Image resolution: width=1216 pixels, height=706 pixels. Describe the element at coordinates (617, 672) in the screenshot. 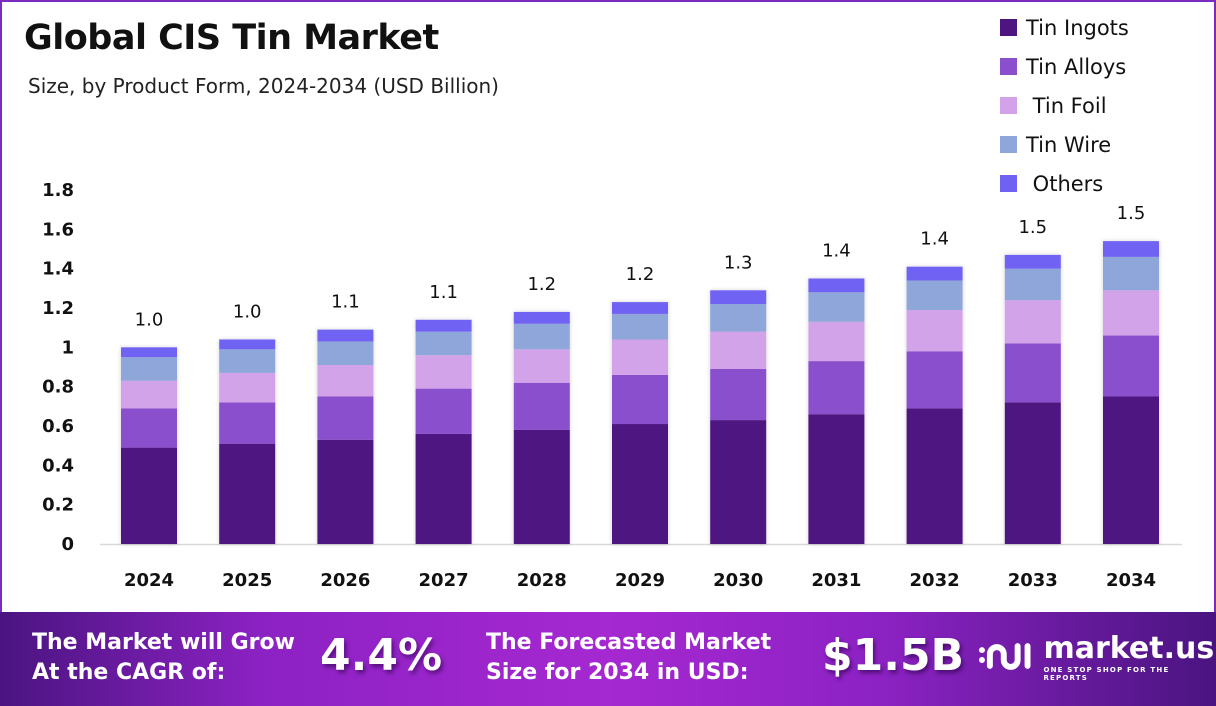

I see `forecast-caption-line2: Size for 2034 in USD:` at that location.